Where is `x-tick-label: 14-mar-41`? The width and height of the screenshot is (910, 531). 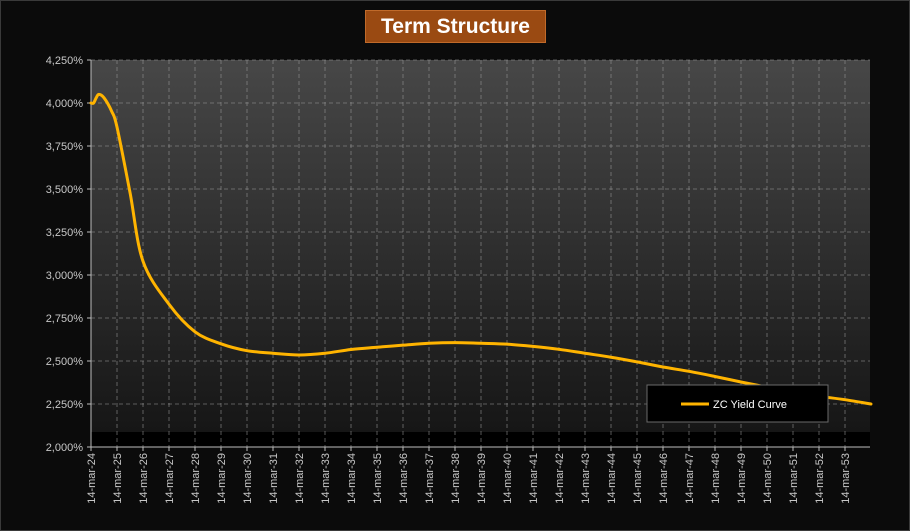 x-tick-label: 14-mar-41 is located at coordinates (534, 478).